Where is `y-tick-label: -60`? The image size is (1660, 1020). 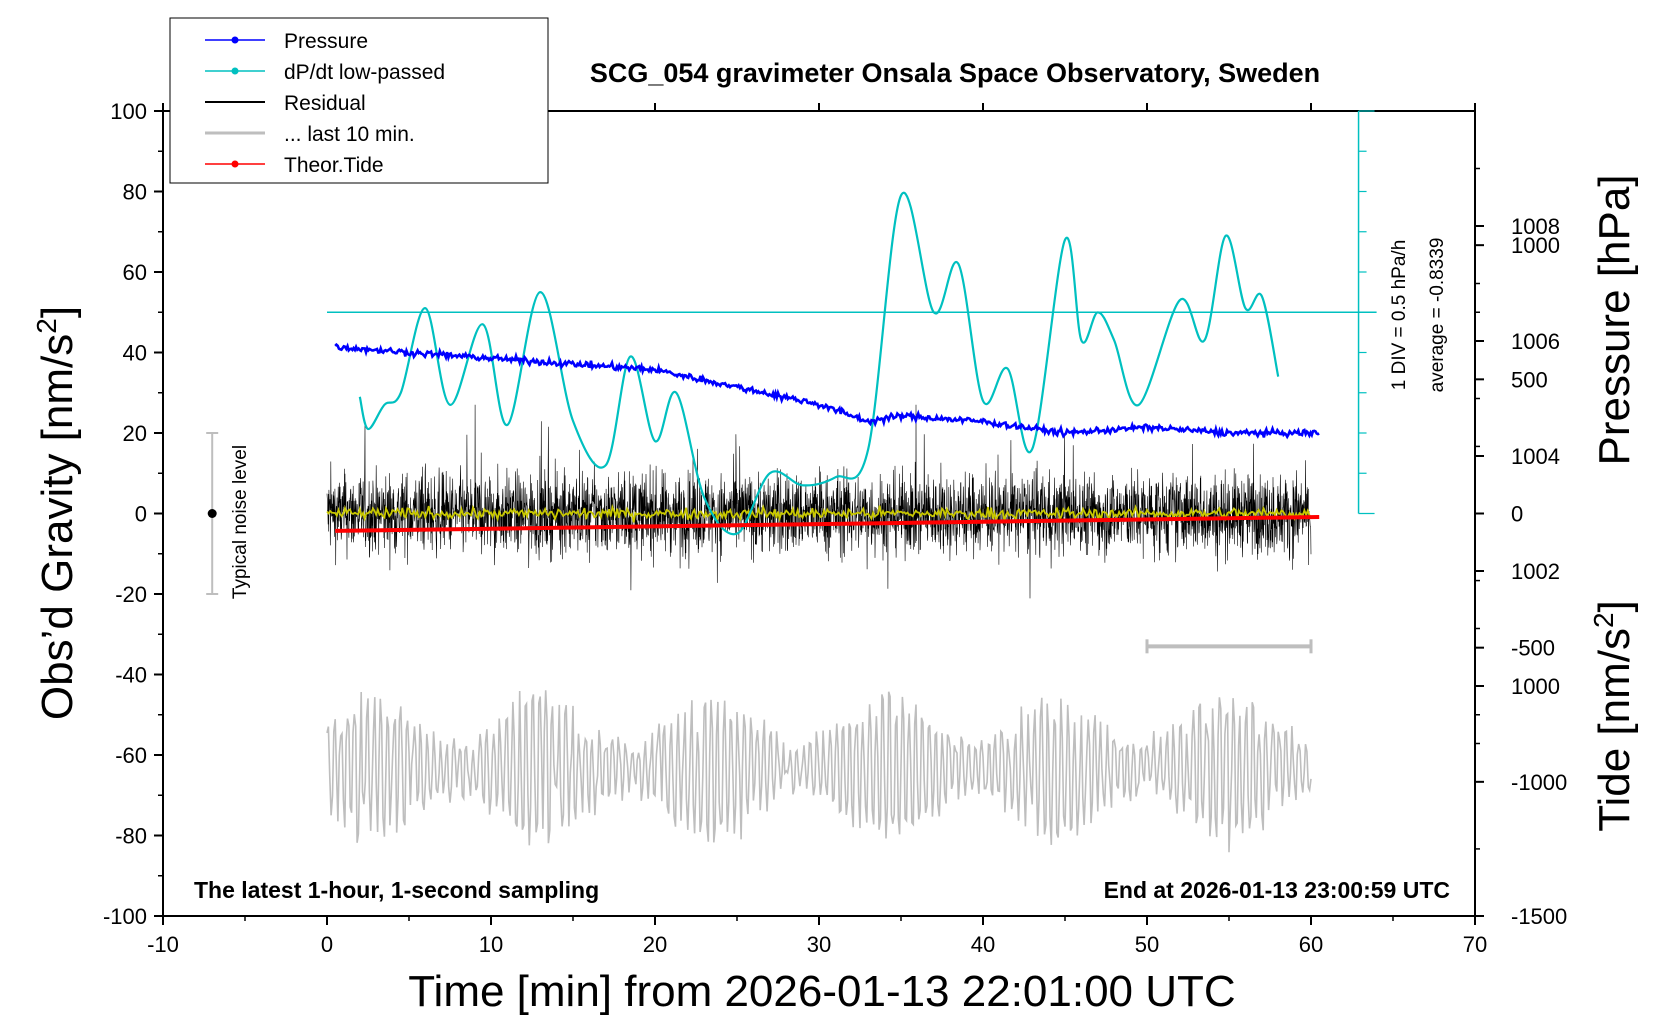 y-tick-label: -60 is located at coordinates (131, 755).